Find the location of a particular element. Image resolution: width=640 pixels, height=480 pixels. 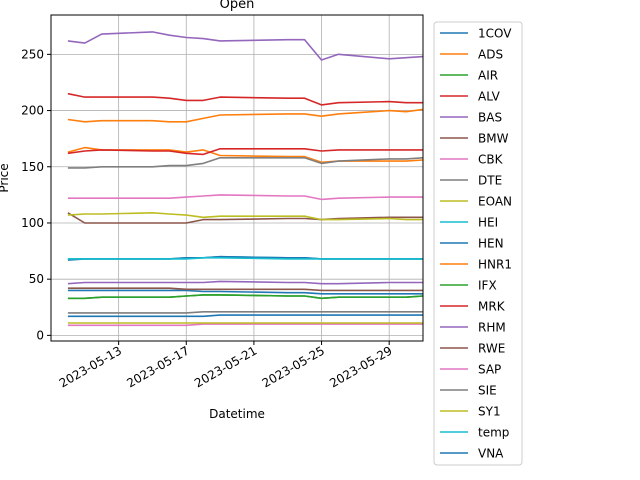

legend-entry: MRK is located at coordinates (492, 307).